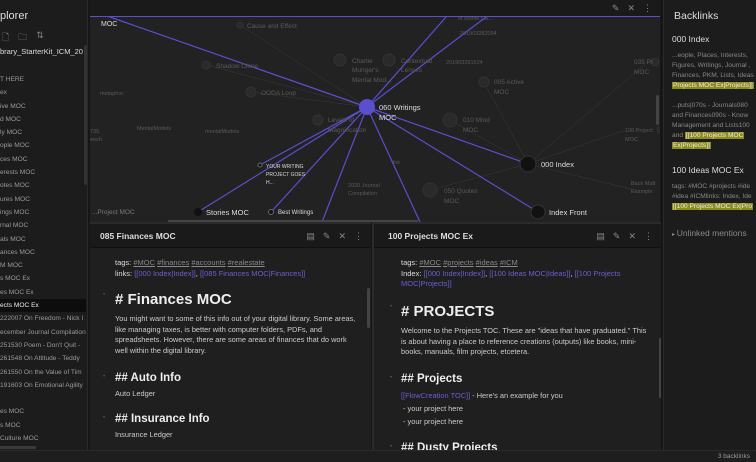 This screenshot has height=462, width=756. What do you see at coordinates (15, 279) in the screenshot?
I see `file-item: s MOC Ex` at bounding box center [15, 279].